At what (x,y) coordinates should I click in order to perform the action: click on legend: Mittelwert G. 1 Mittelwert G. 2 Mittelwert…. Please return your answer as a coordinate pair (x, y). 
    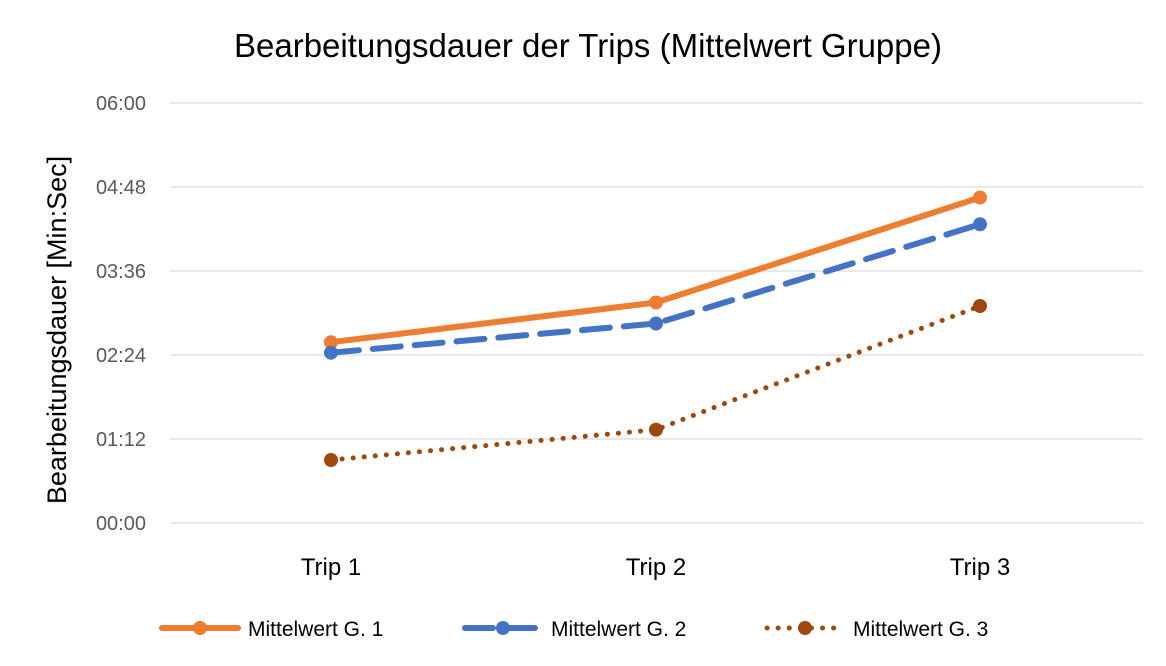
    Looking at the image, I should click on (573, 629).